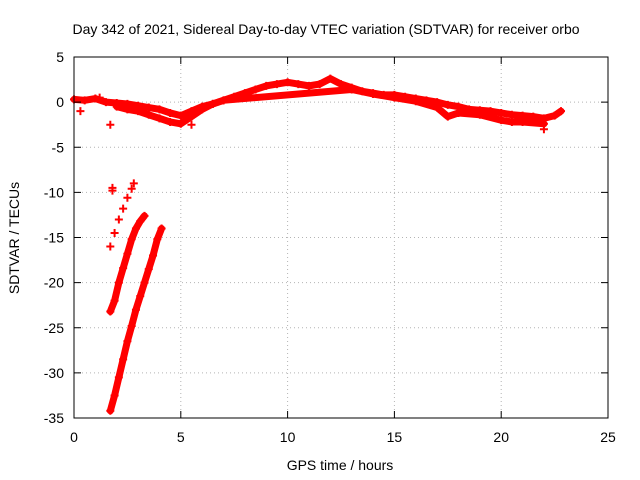  I want to click on y-tick-label: -30, so click(54, 373).